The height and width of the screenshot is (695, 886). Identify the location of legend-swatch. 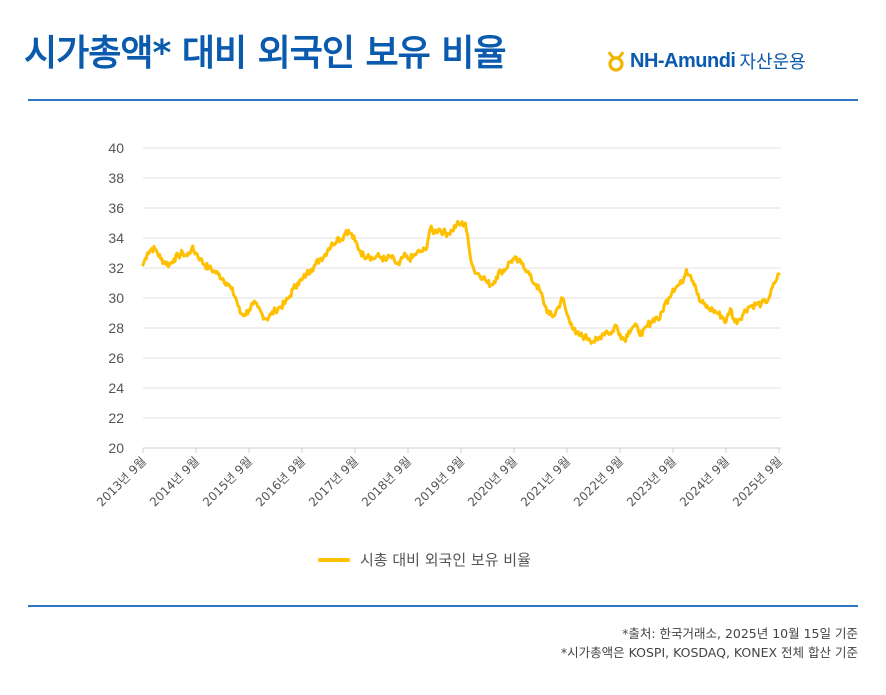
(334, 559).